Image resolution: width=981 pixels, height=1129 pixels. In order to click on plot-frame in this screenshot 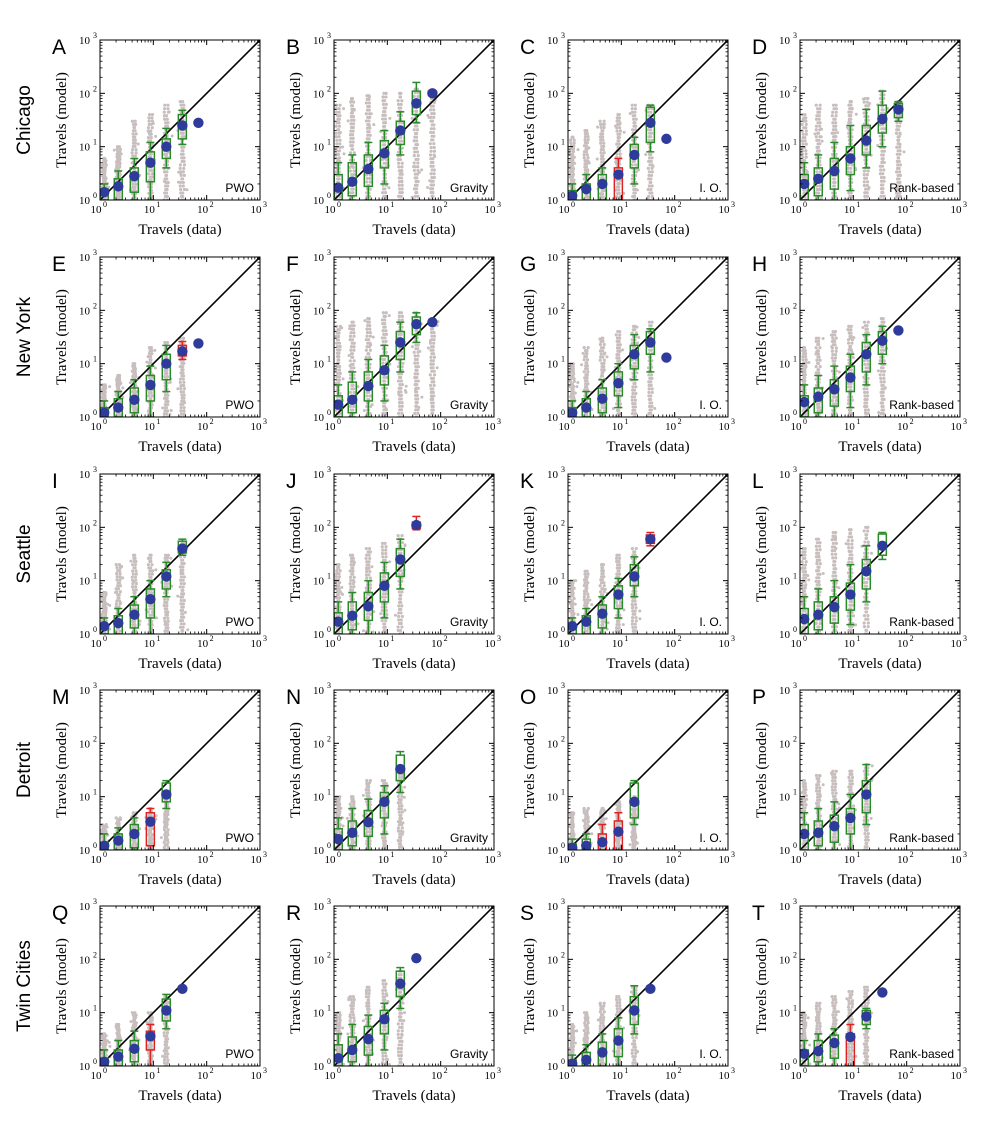, I will do `click(648, 120)`.